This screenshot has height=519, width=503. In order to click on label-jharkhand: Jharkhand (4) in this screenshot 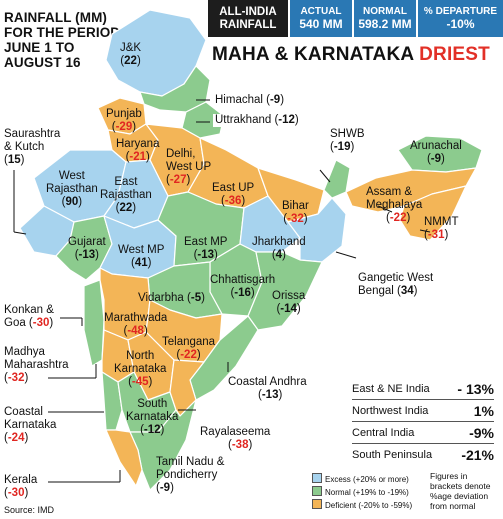, I will do `click(279, 248)`.